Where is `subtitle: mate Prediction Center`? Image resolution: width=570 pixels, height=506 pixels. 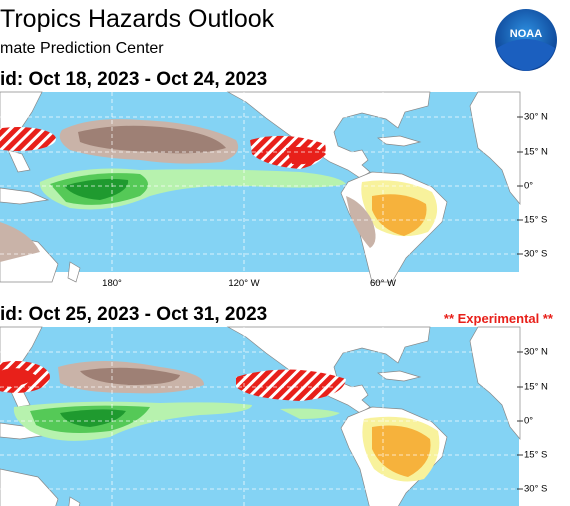 subtitle: mate Prediction Center is located at coordinates (82, 48).